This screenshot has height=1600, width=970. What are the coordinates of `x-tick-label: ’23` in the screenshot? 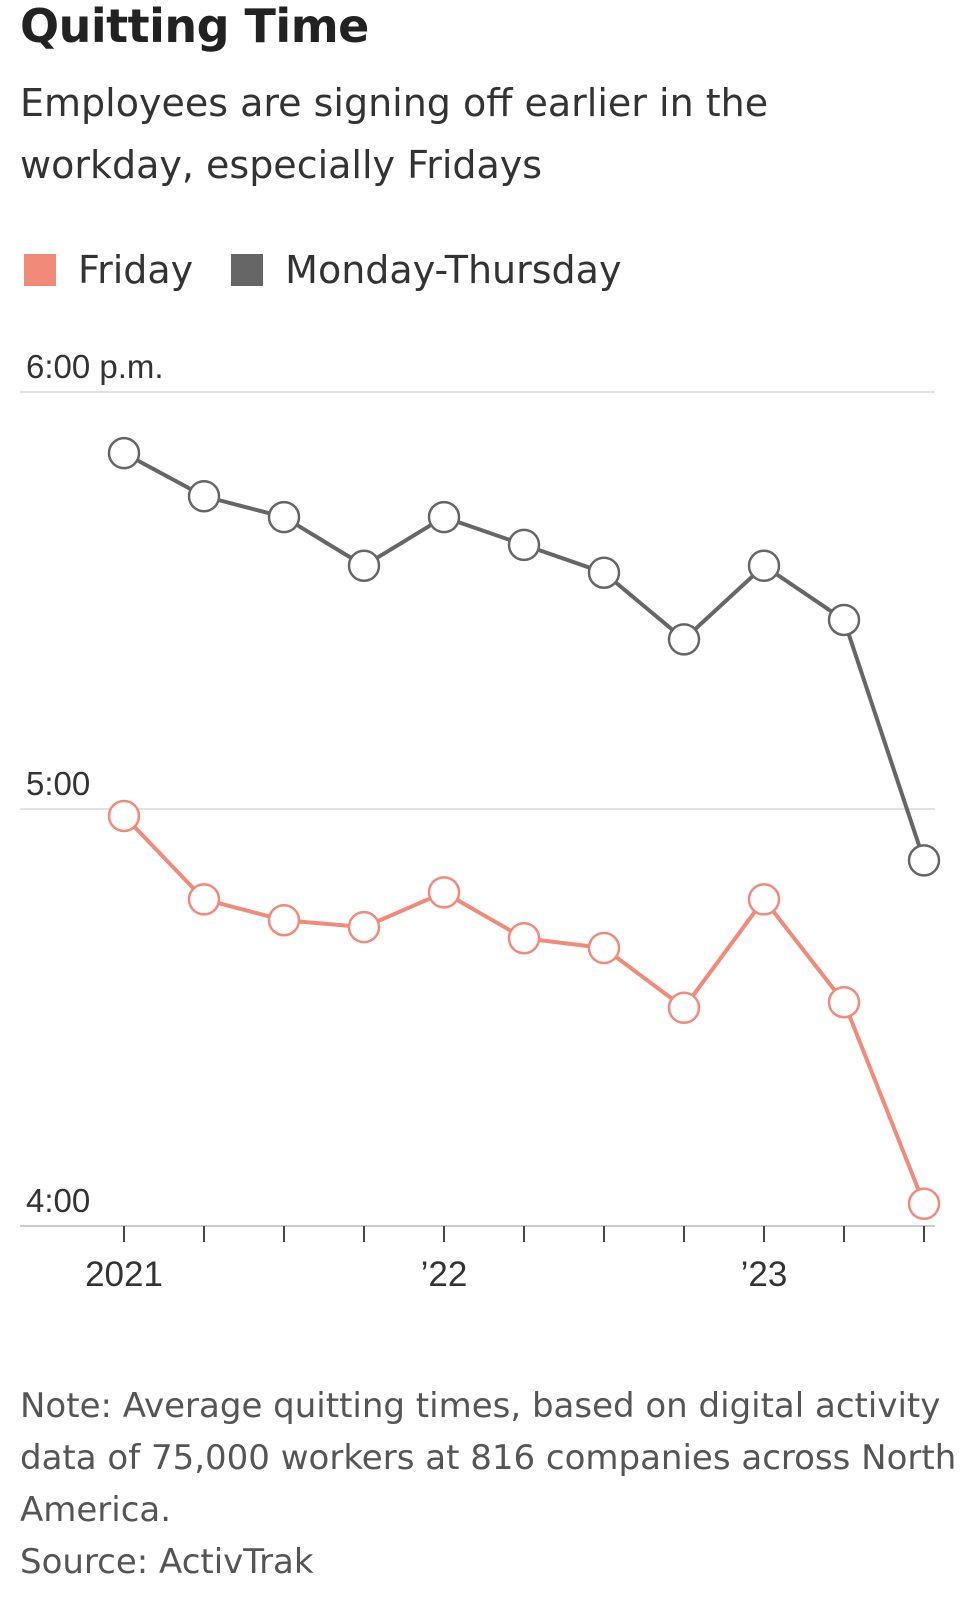 It's located at (764, 1274).